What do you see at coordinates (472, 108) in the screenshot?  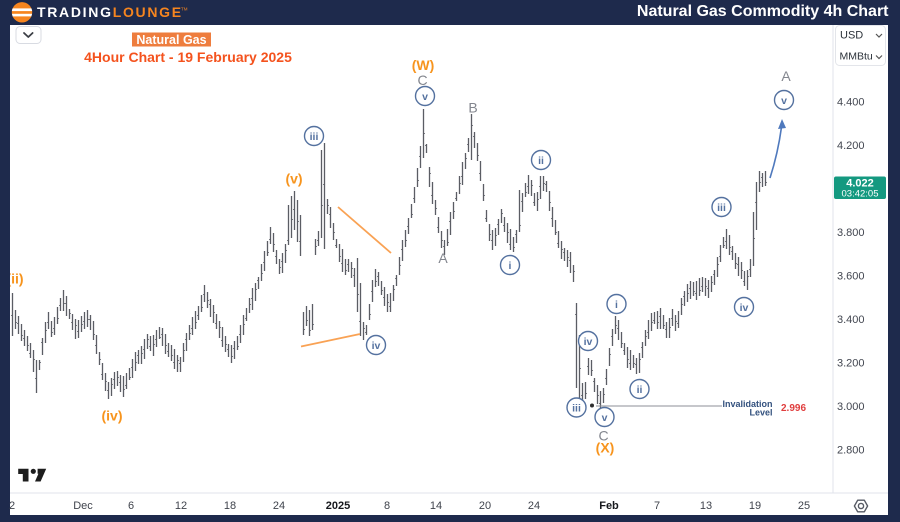 I see `svg-text: B` at bounding box center [472, 108].